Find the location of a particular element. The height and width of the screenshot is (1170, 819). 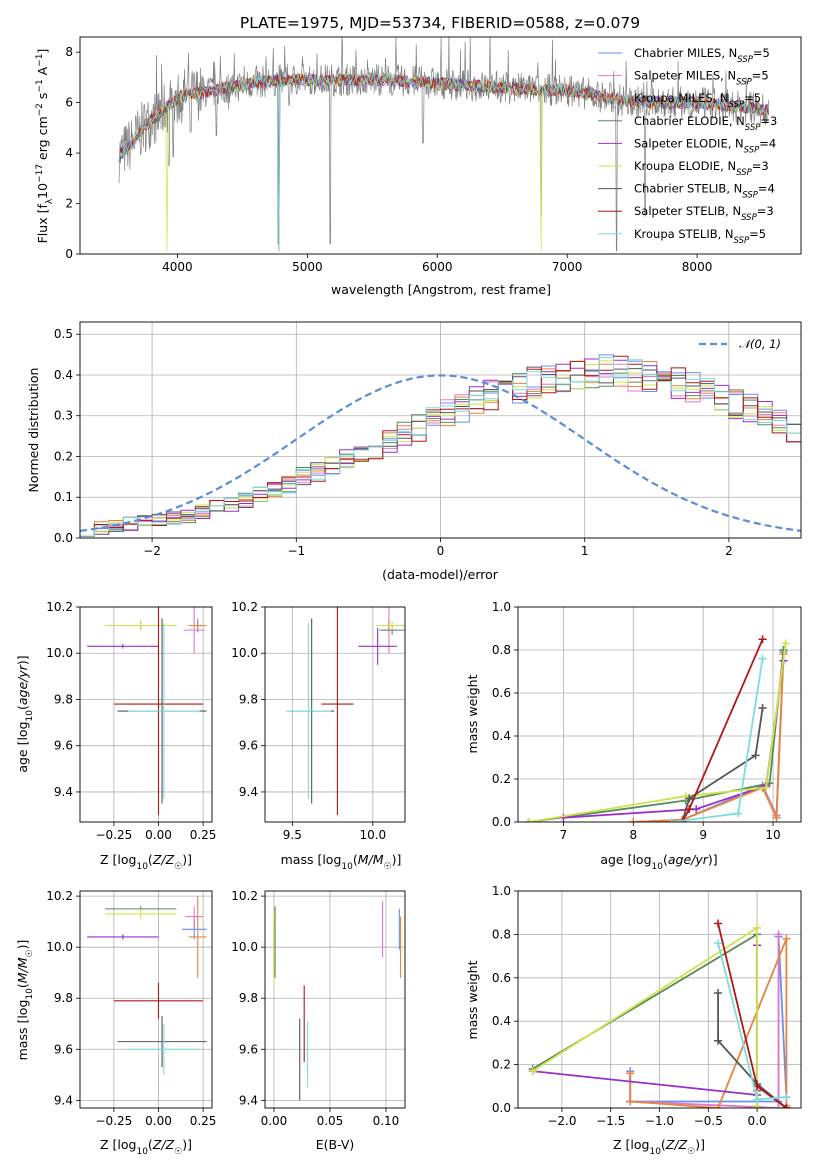

ylabel-part: ] is located at coordinates (42, 51).